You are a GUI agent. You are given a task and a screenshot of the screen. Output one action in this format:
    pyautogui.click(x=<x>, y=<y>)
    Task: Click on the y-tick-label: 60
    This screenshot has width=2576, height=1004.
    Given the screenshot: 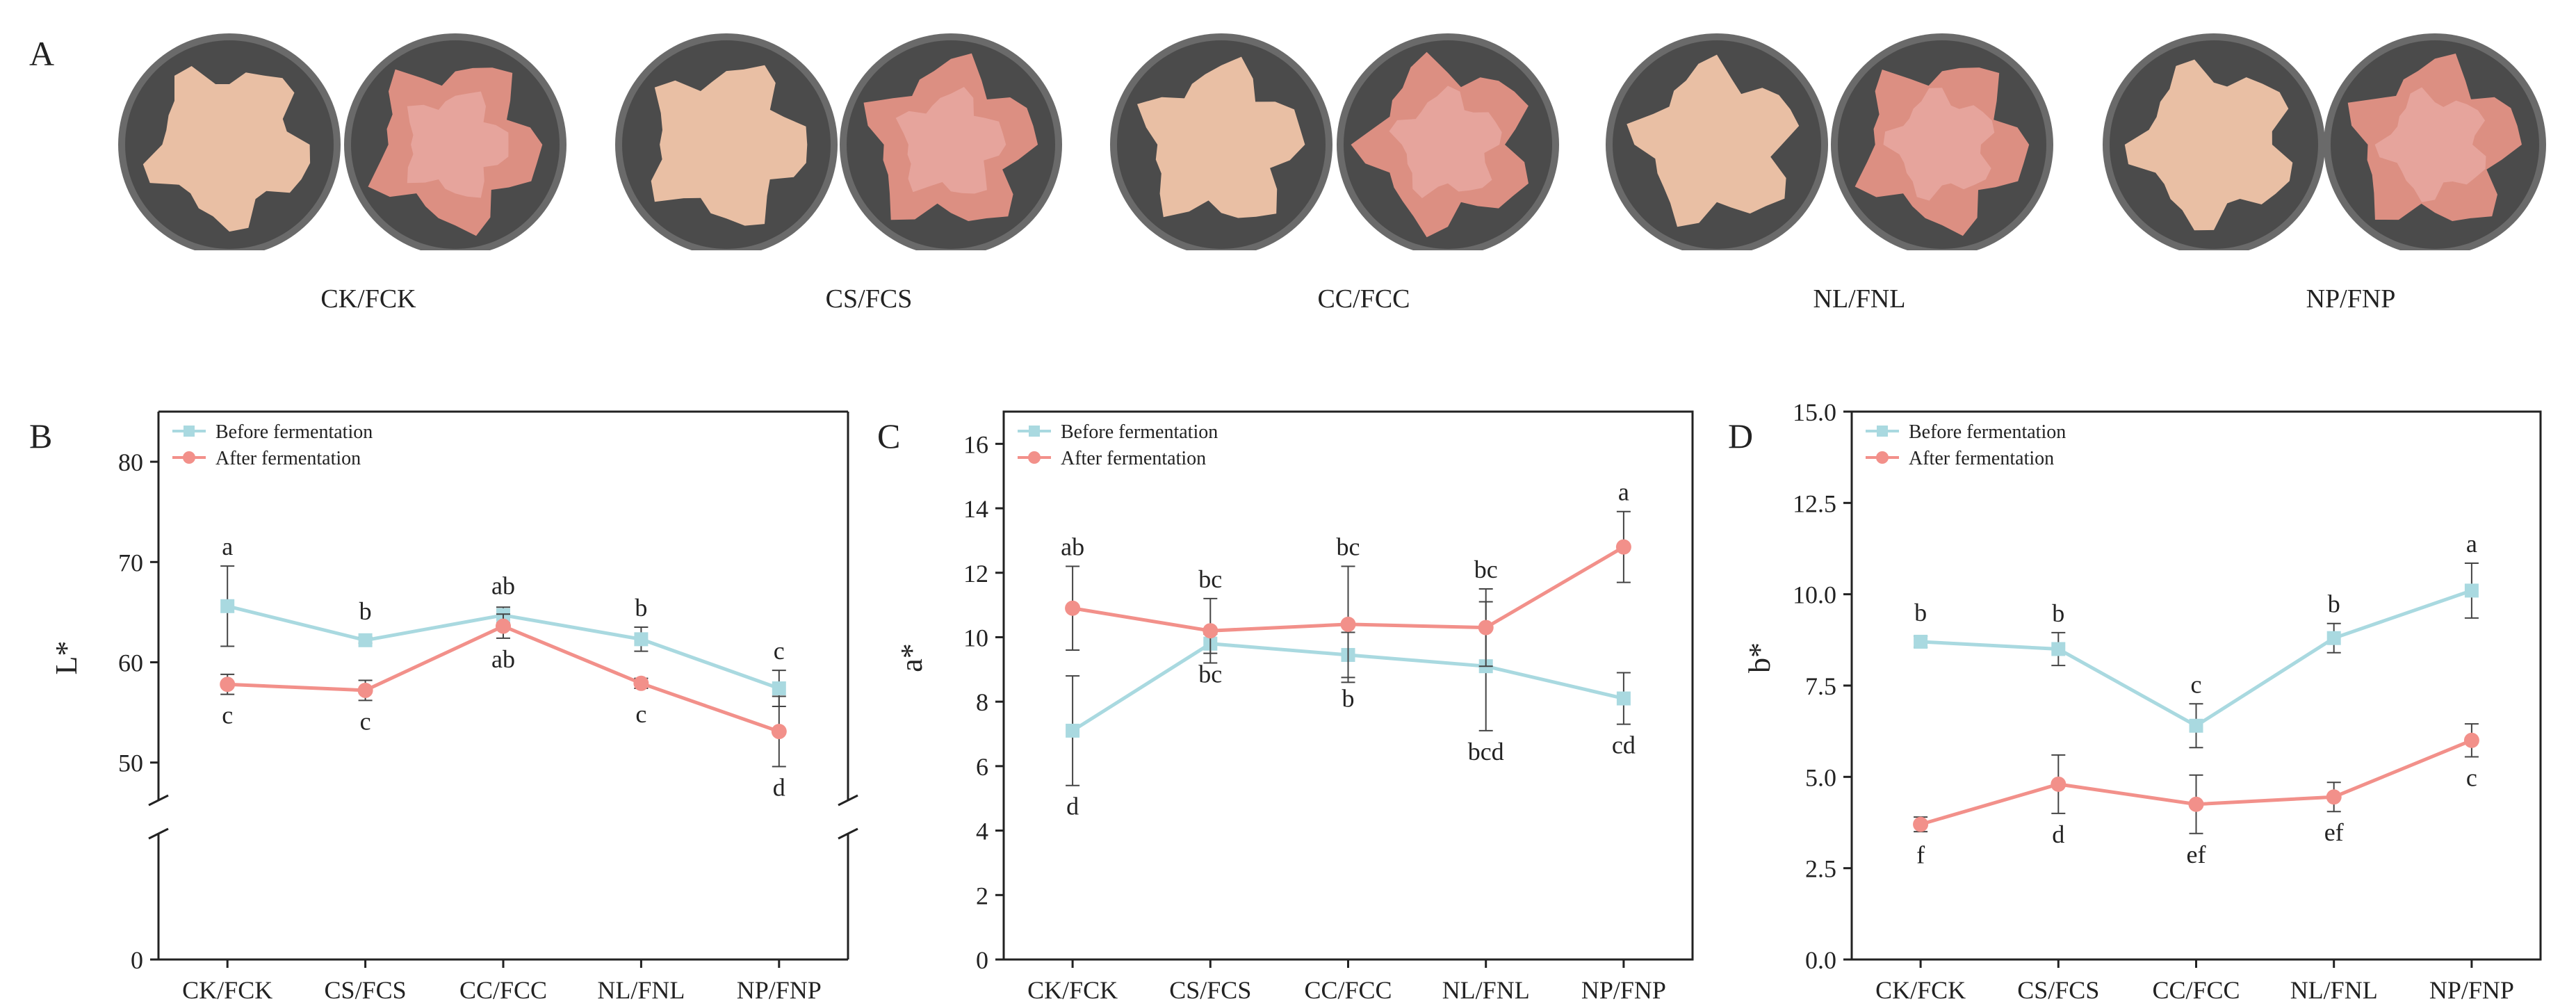 What is the action you would take?
    pyautogui.click(x=130, y=663)
    